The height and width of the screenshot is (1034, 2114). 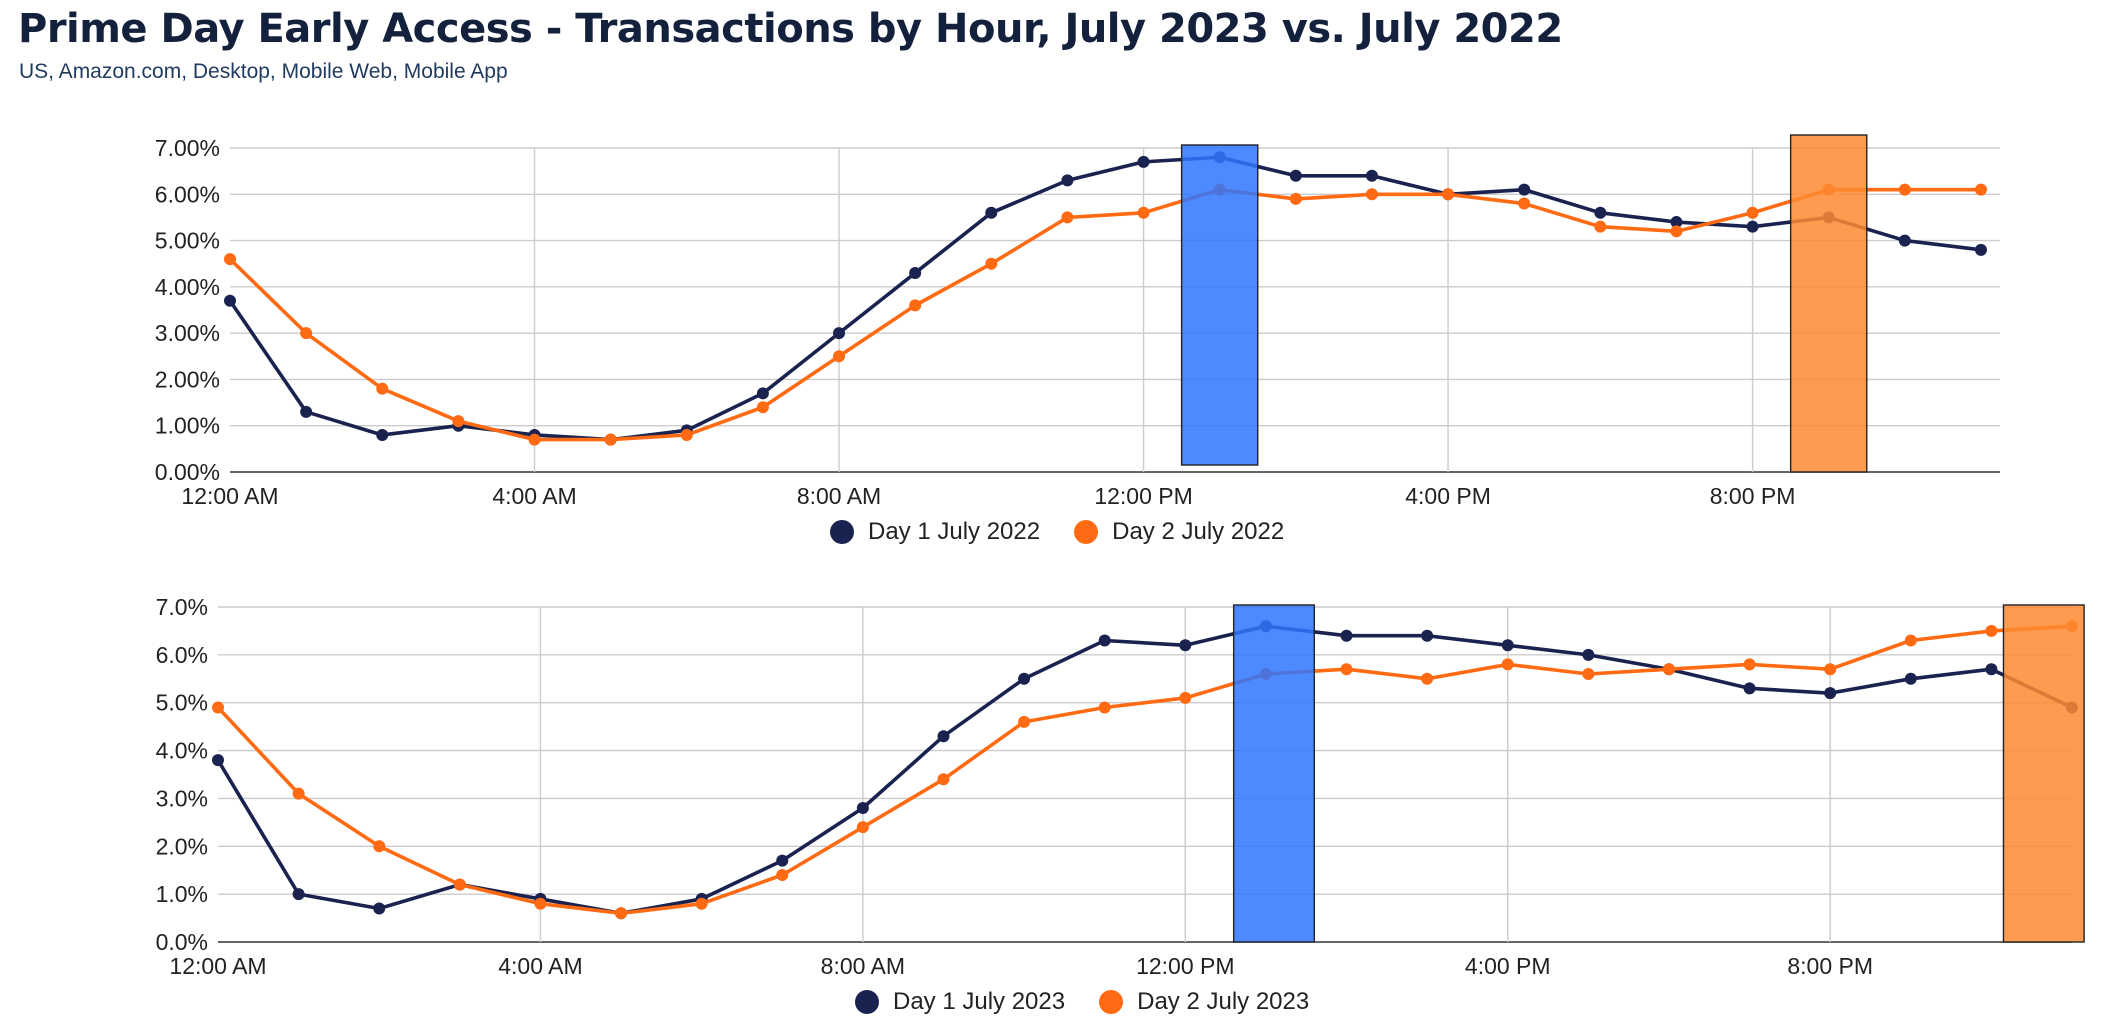 I want to click on y-tick-label: 4.00%, so click(x=187, y=287).